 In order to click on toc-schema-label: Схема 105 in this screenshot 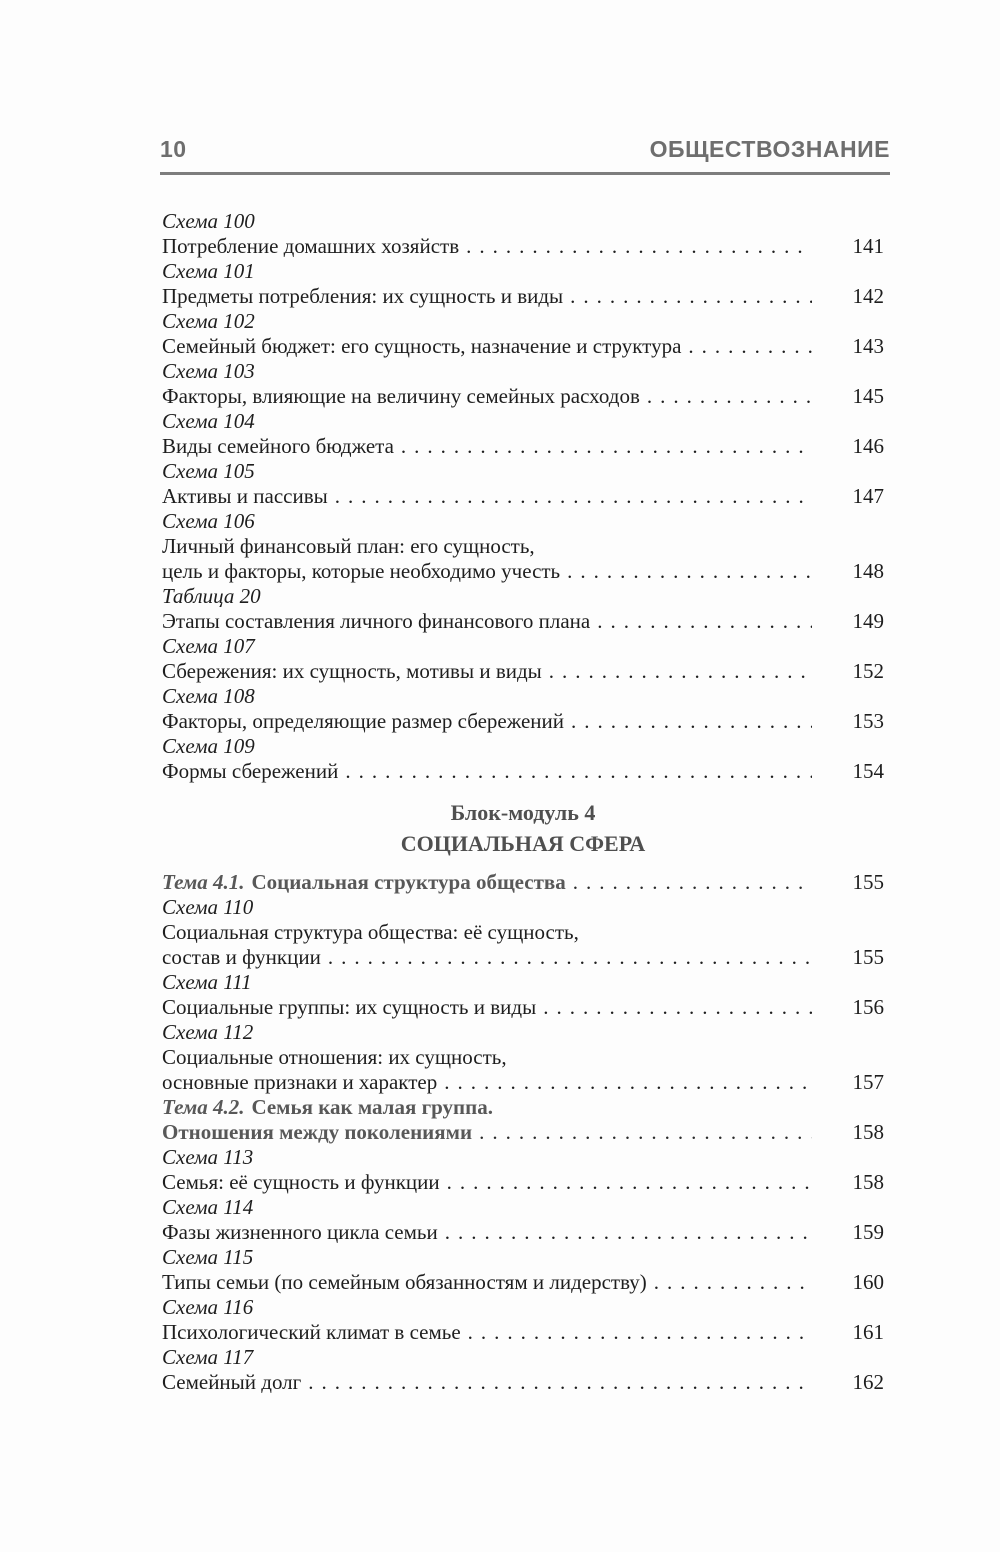, I will do `click(208, 471)`.